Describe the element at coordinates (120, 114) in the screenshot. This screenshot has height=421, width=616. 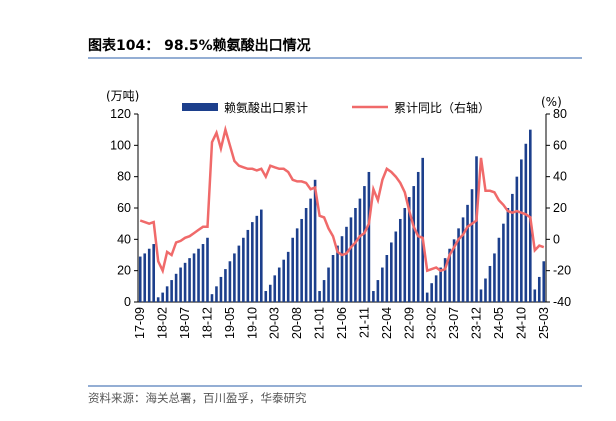
I see `y-tick-label: 120` at that location.